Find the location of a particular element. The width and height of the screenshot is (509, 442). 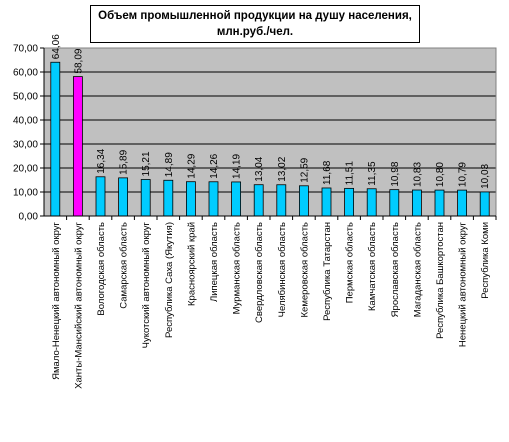

value-label: 14,26 is located at coordinates (214, 165).